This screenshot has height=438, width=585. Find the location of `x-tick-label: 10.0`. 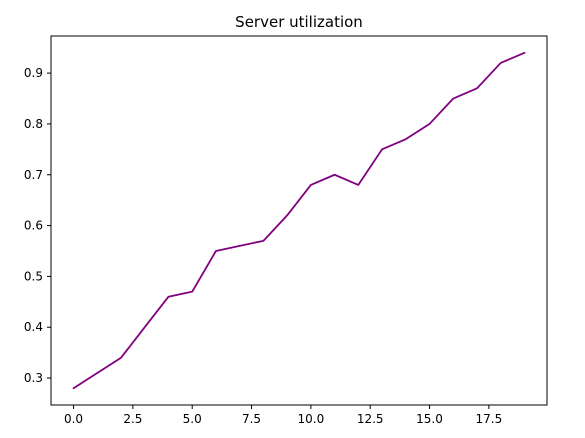

x-tick-label: 10.0 is located at coordinates (311, 419).